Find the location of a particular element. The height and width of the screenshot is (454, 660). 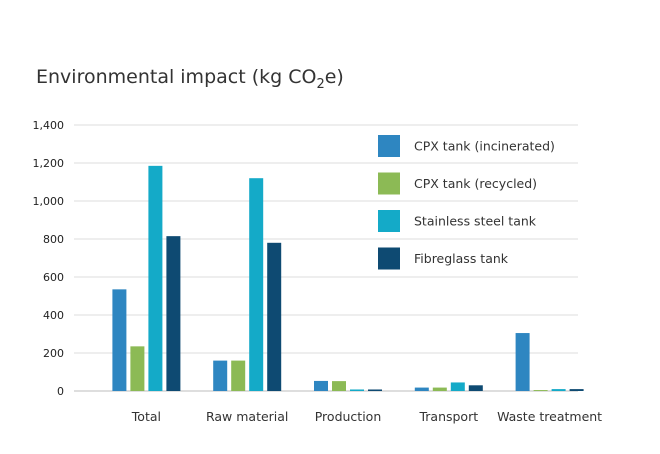

legend-label: Fibreglass tank is located at coordinates (461, 258).